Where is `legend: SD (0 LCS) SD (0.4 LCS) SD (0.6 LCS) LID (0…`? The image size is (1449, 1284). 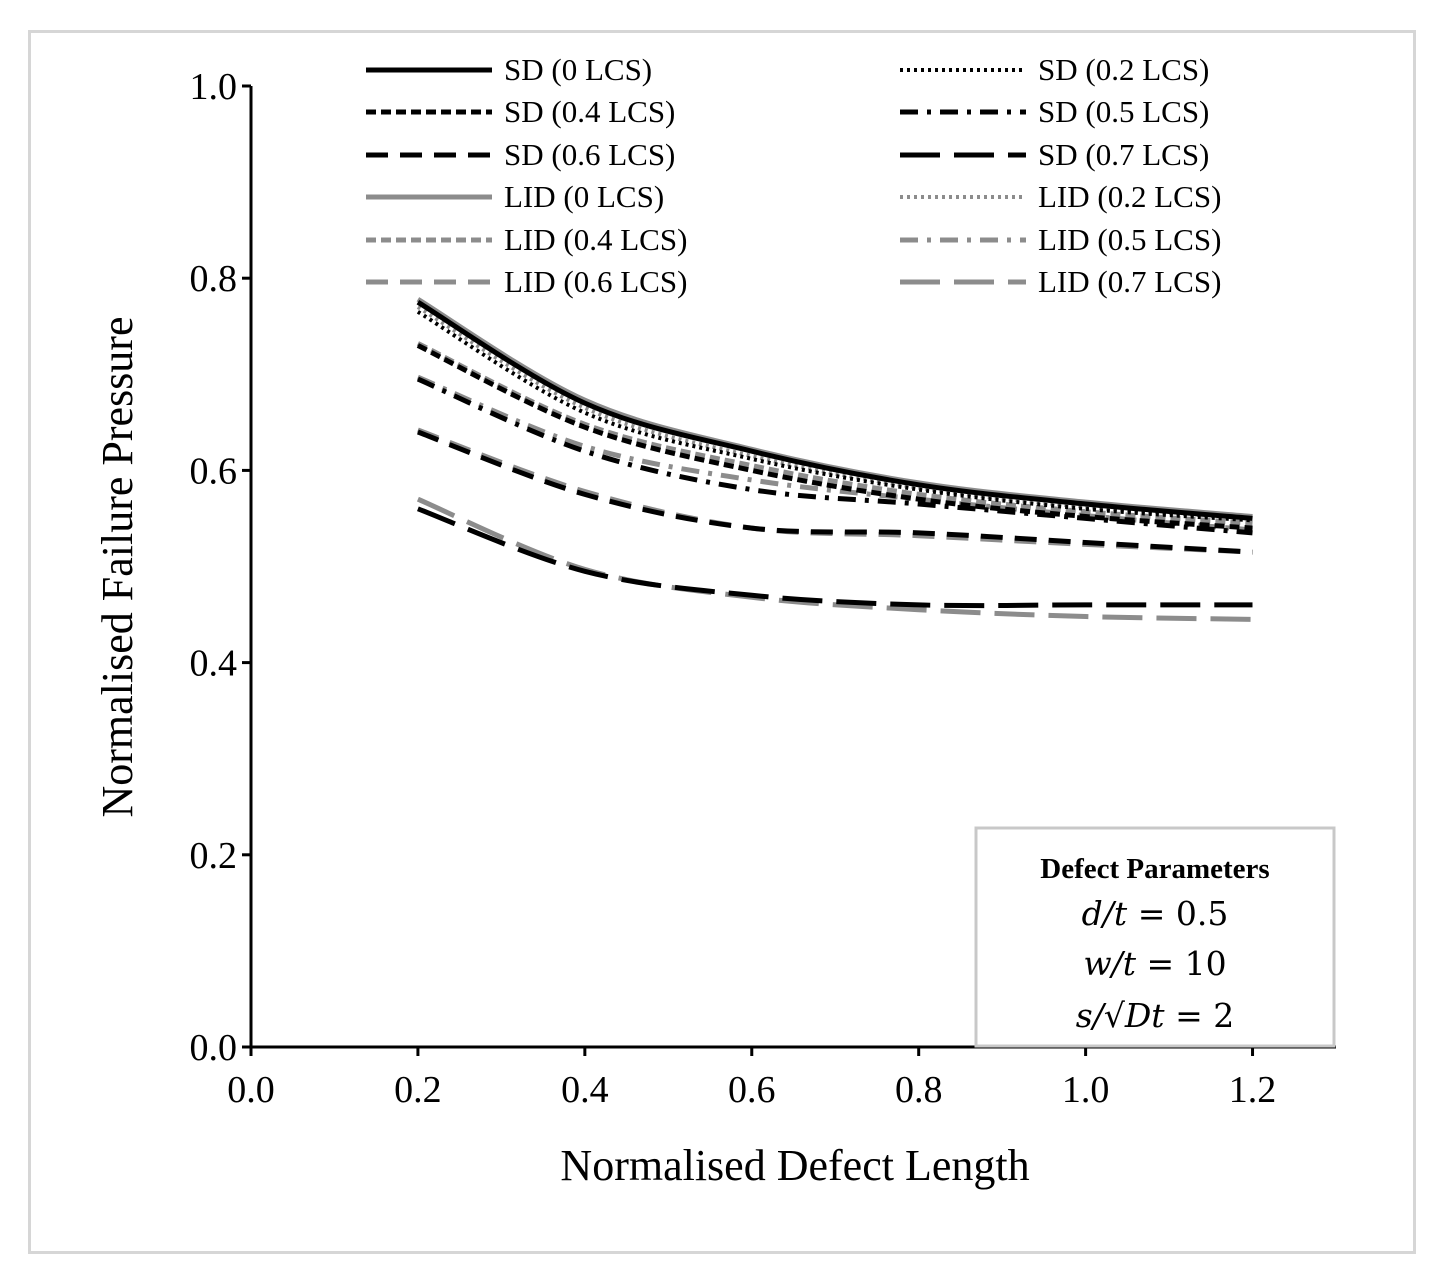
legend: SD (0 LCS) SD (0.4 LCS) SD (0.6 LCS) LID (0… is located at coordinates (793, 175).